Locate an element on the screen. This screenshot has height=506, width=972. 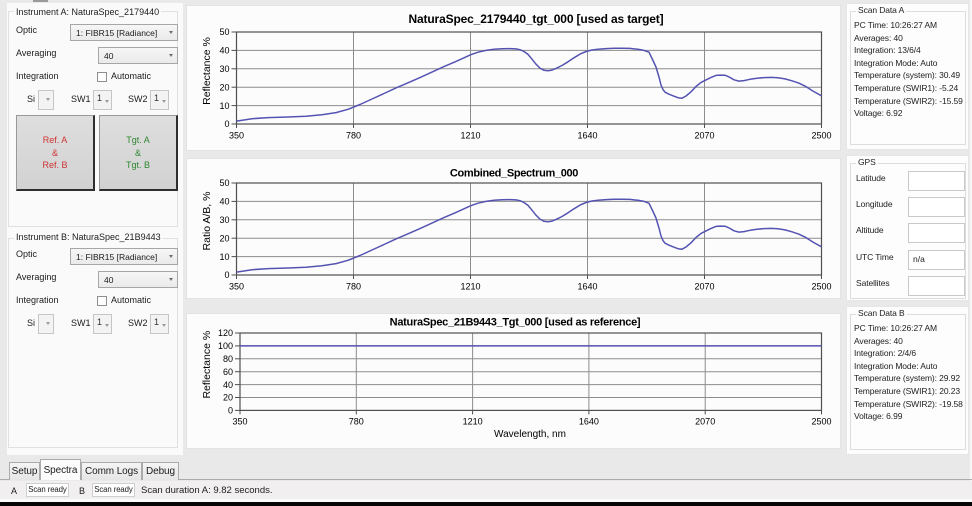
svg-text: 80 is located at coordinates (228, 359).